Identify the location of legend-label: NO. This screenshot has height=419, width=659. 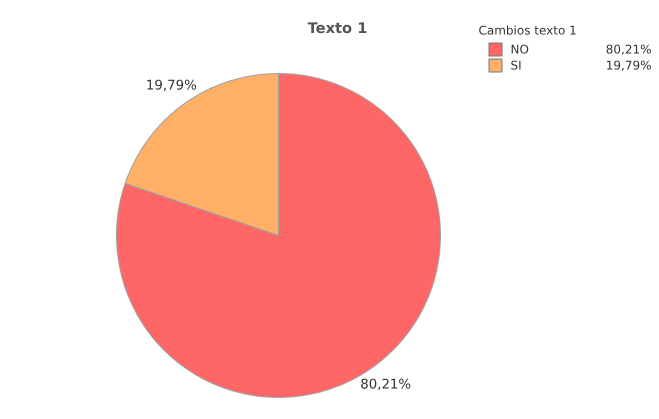
(519, 49).